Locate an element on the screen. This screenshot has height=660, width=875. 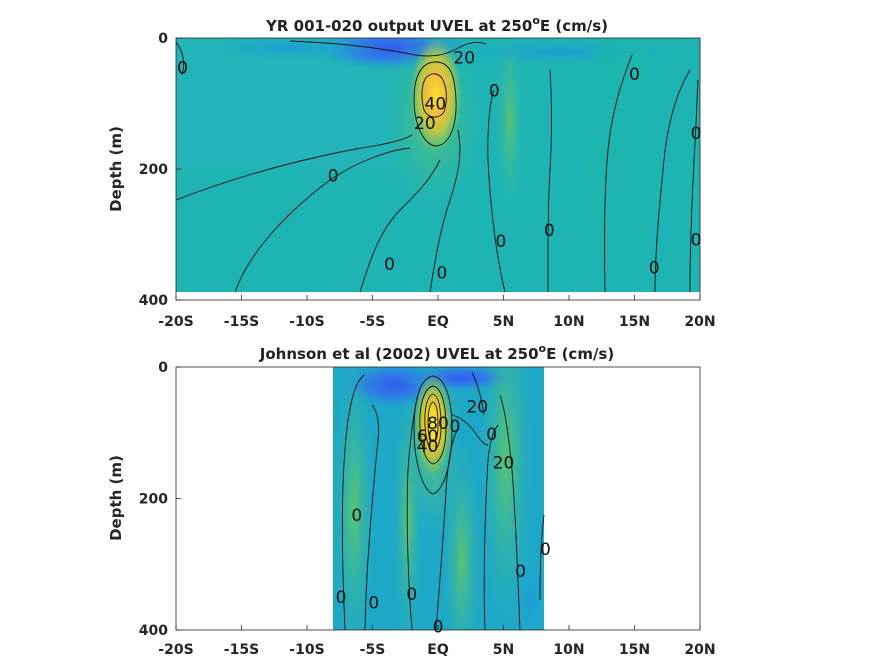
bottom-y-tick-label: 0 is located at coordinates (163, 368).